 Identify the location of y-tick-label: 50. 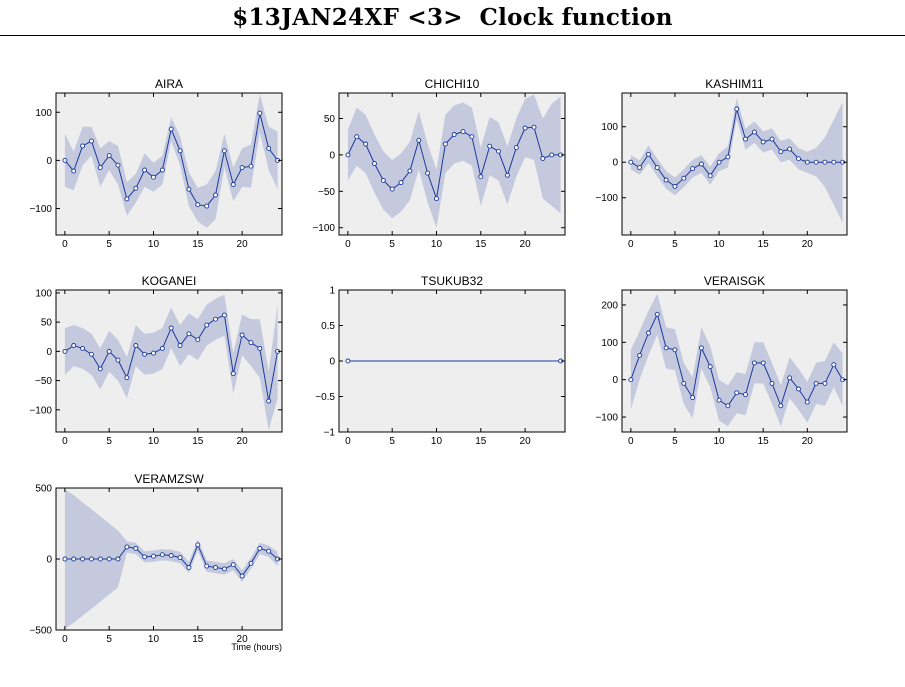
(47, 323).